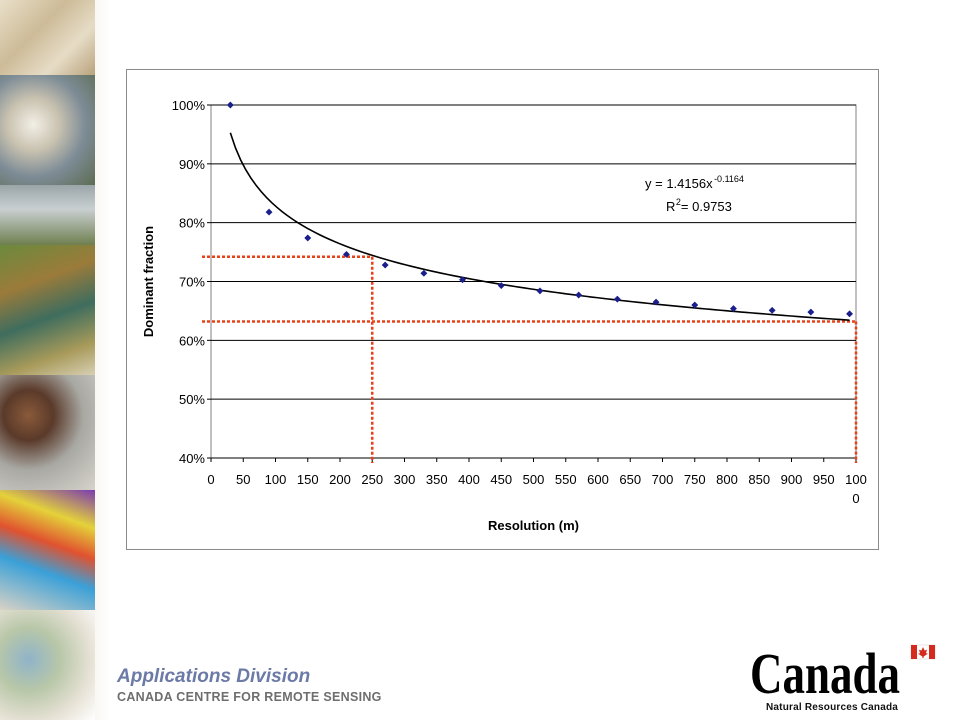  What do you see at coordinates (437, 479) in the screenshot?
I see `x-tick-label: 350` at bounding box center [437, 479].